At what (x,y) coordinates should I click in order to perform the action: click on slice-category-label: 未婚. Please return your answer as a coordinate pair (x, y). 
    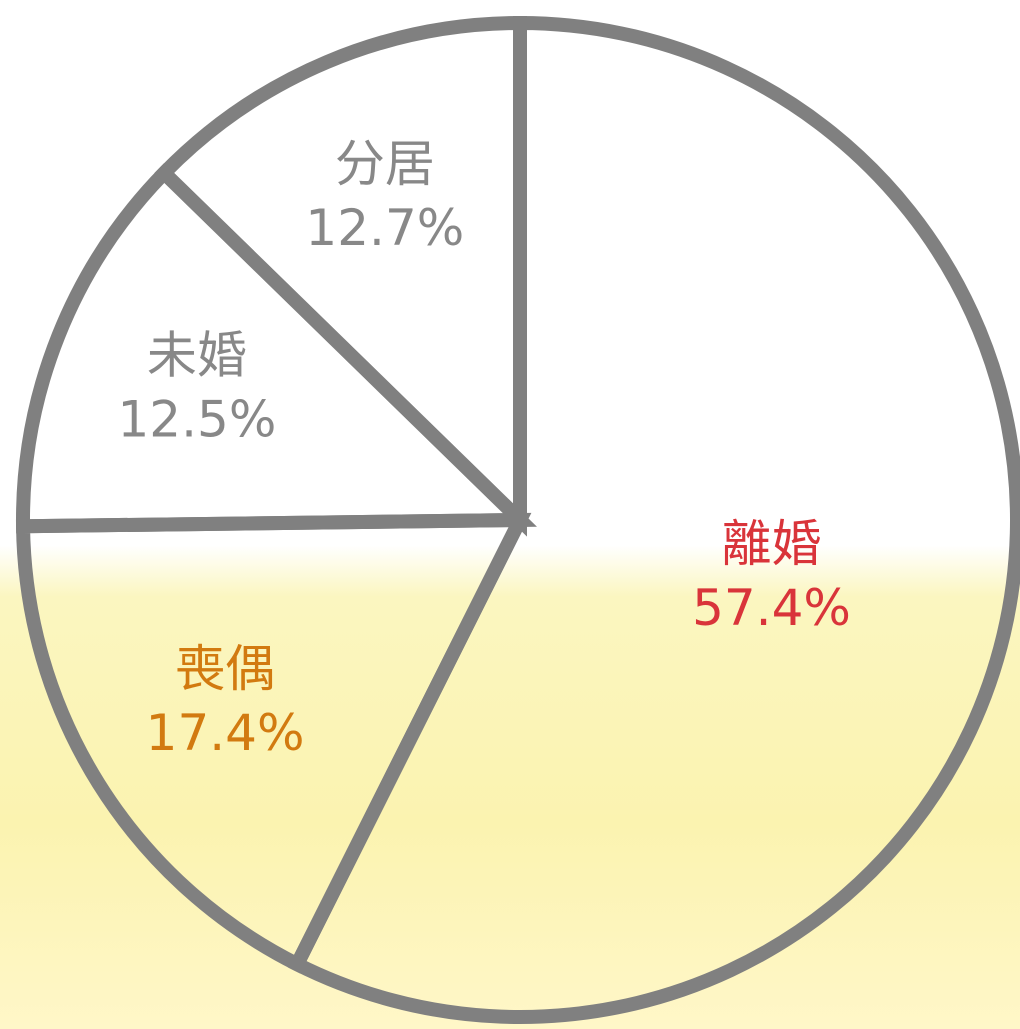
    Looking at the image, I should click on (197, 355).